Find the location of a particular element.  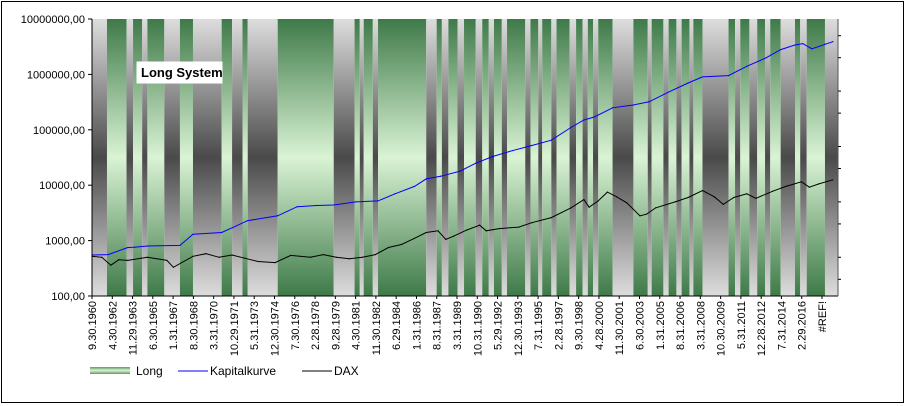

x-tick-label: 4.30.1981 is located at coordinates (357, 325).